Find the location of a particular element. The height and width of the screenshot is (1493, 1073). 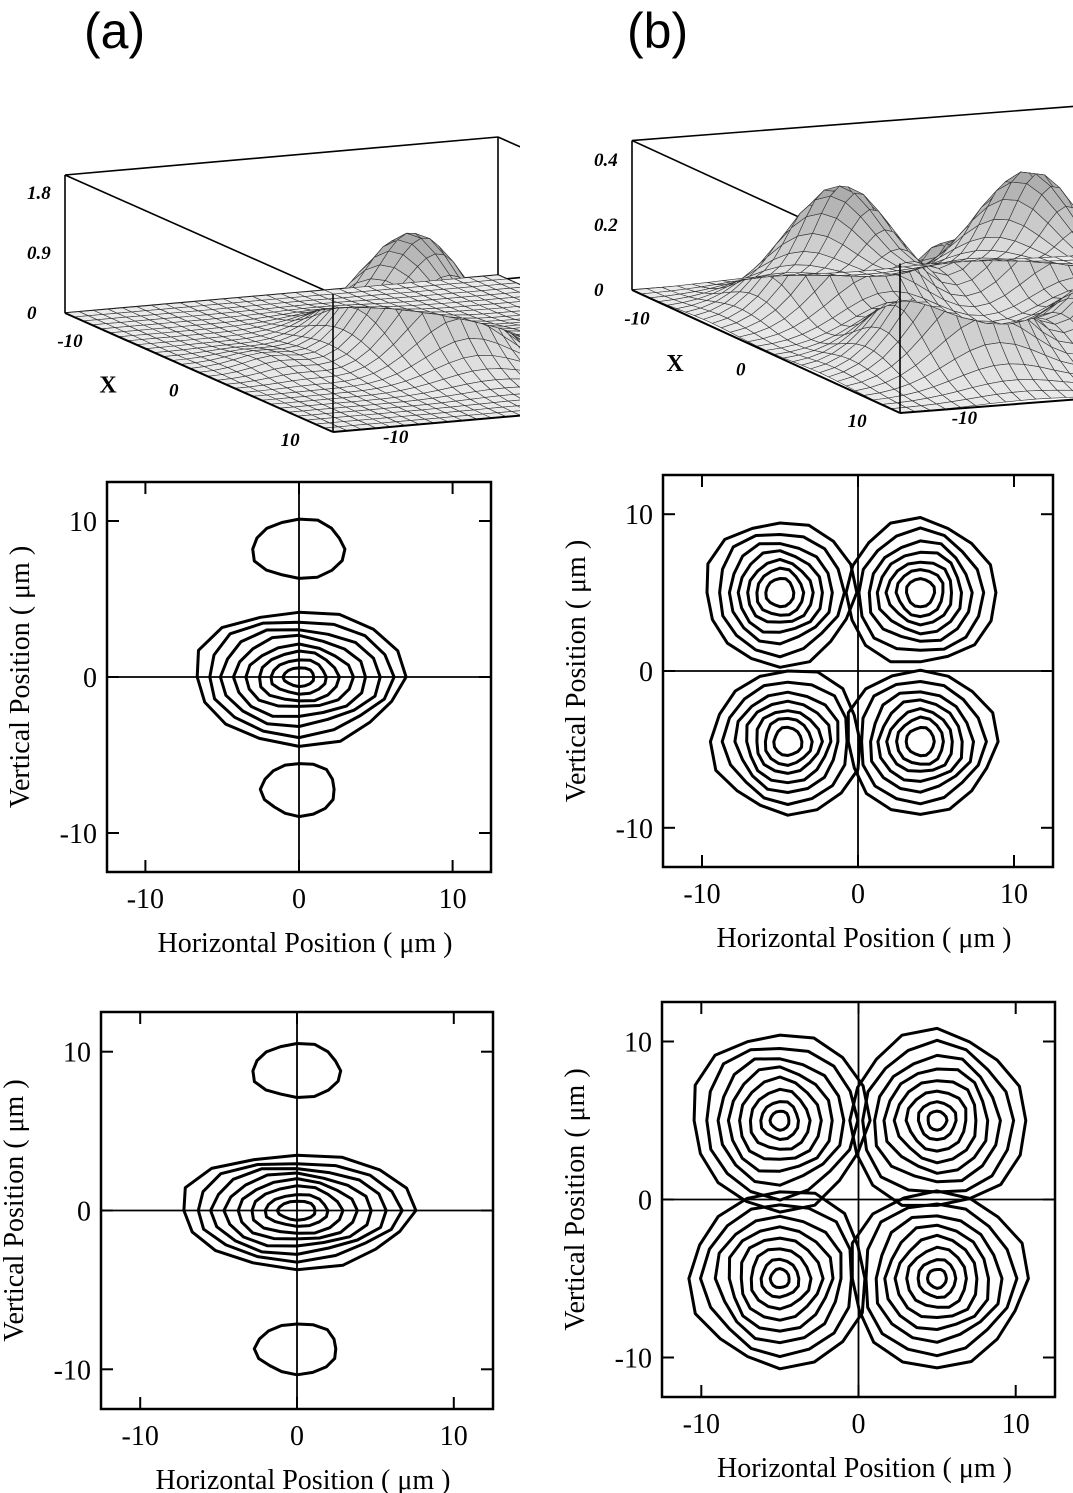

z-tick-label: 0.2 is located at coordinates (606, 225).